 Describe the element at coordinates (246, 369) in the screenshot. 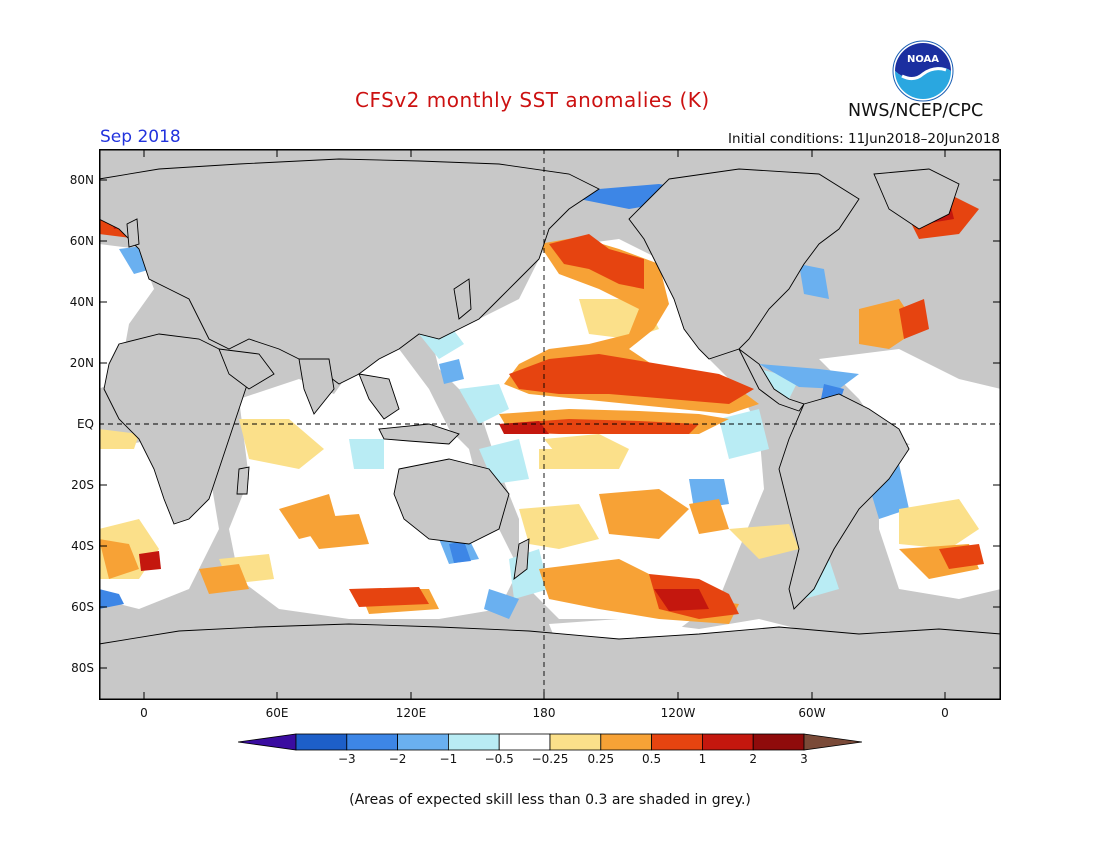

I see `arabia` at that location.